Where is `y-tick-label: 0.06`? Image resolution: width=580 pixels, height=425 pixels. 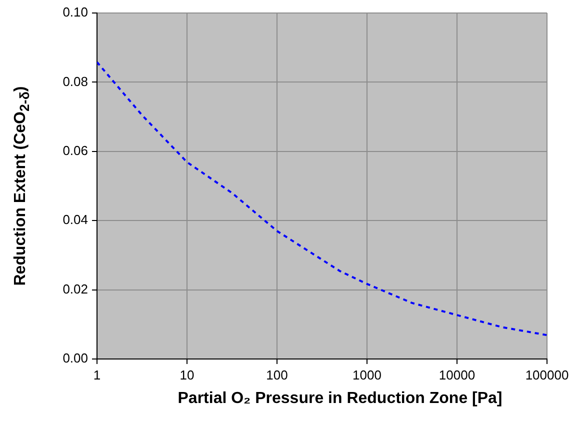 y-tick-label: 0.06 is located at coordinates (75, 150).